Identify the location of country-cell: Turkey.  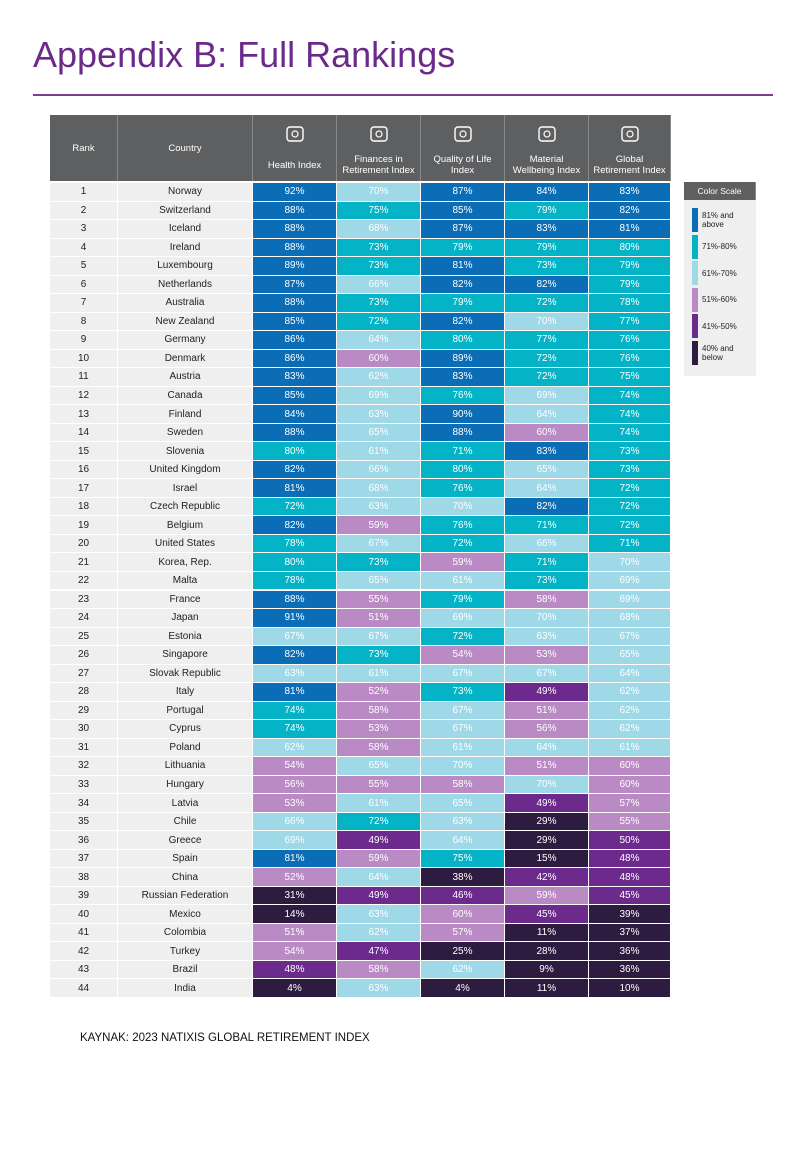
(185, 951).